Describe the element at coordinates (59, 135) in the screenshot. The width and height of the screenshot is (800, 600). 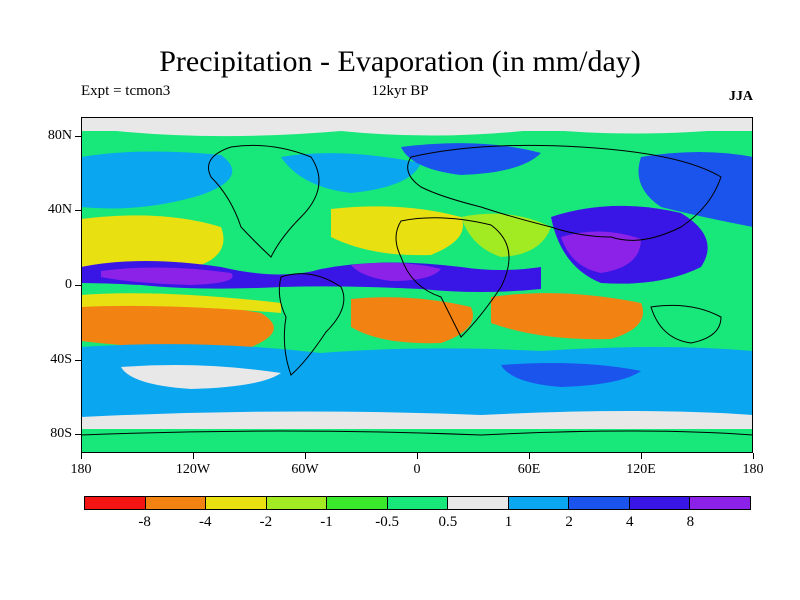
I see `lat-label: 80N` at that location.